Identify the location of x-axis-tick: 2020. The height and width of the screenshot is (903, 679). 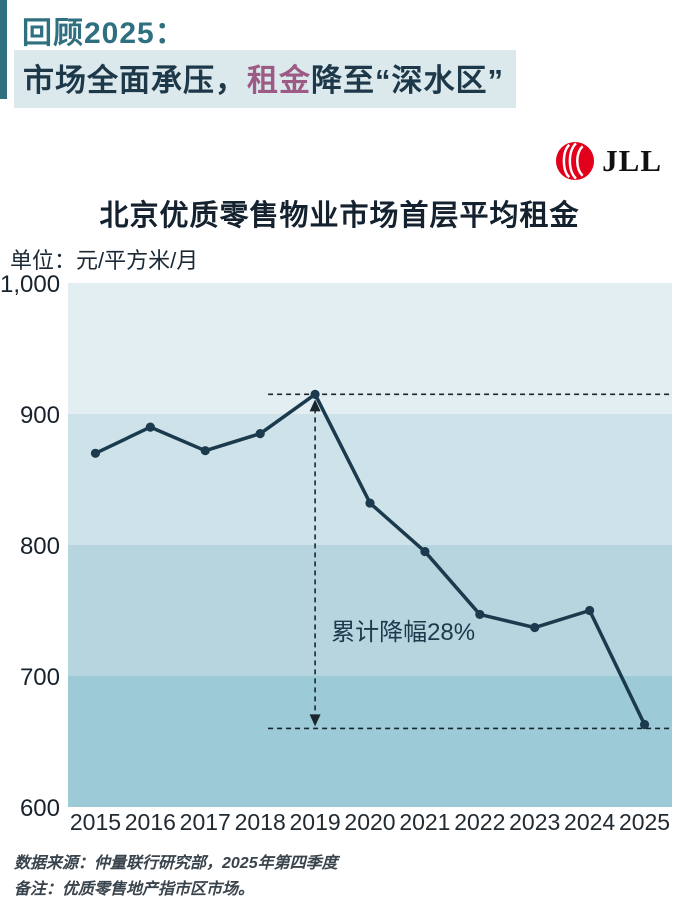
(370, 822).